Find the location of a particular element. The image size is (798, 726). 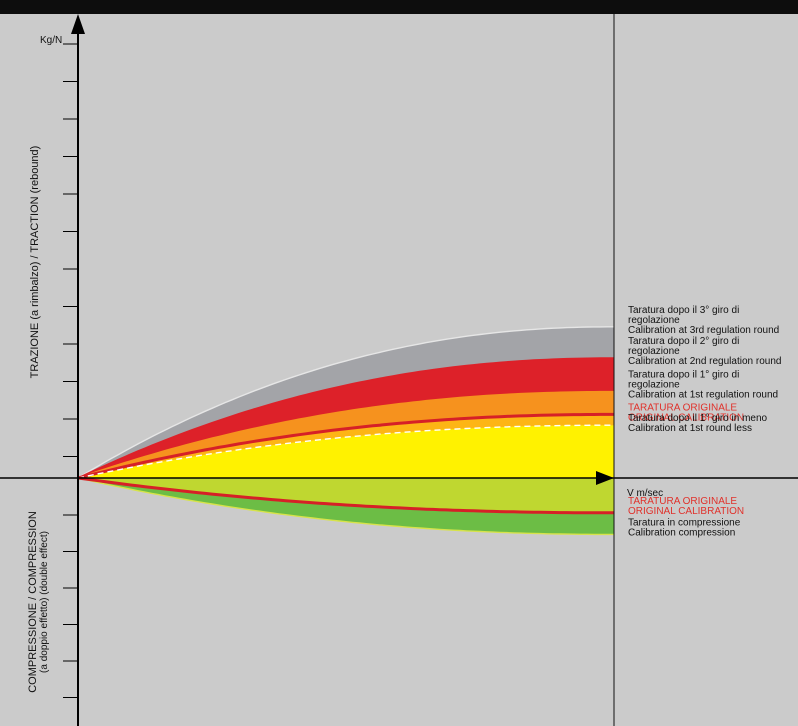

legend-first-line: Taratura dopo il 1° giro di is located at coordinates (683, 375).